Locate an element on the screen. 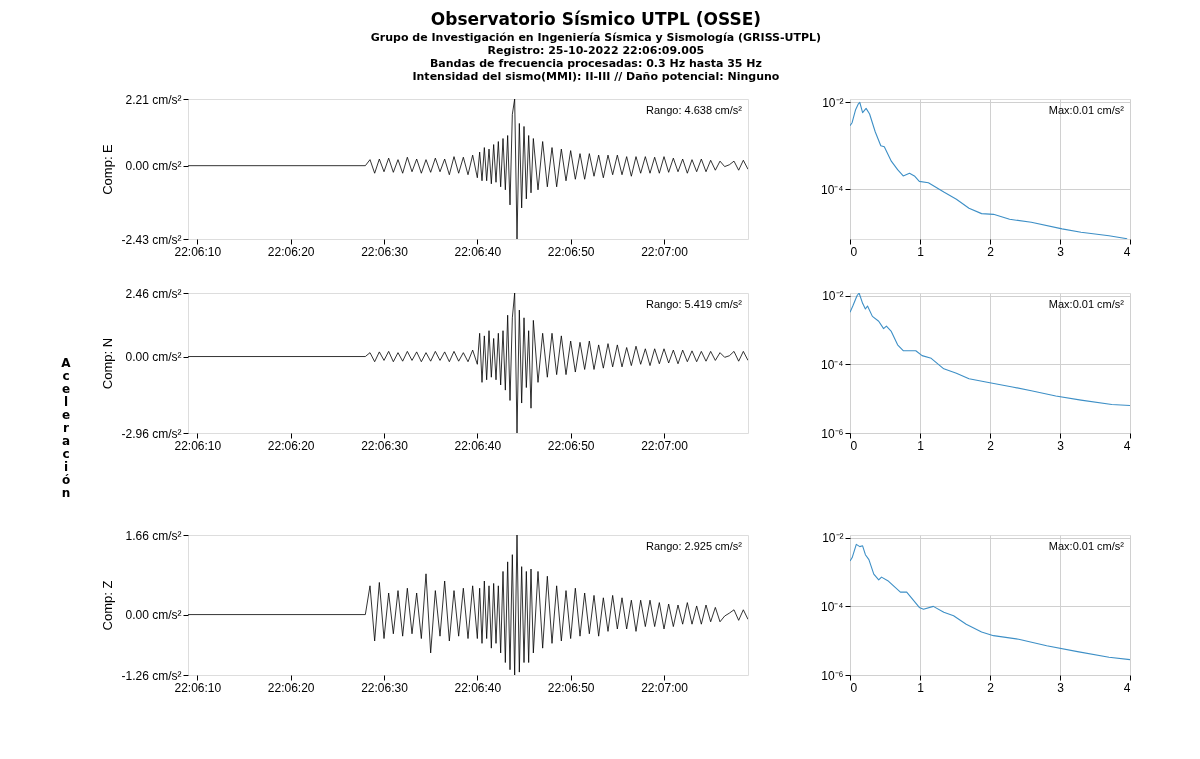 The image size is (1200, 759). chart-subtitle: Grupo de Investigación en Ingeniería Sísmica y Sismología (GRISS-UTPL) Registro: 25-10-2022 22:06:09.005 Bandas de frecuencia procesadas: 0.3 Hz hasta 35 Hz Intensidad del sismo(MMI): II-III // Daño potencial: Ninguno is located at coordinates (596, 56).